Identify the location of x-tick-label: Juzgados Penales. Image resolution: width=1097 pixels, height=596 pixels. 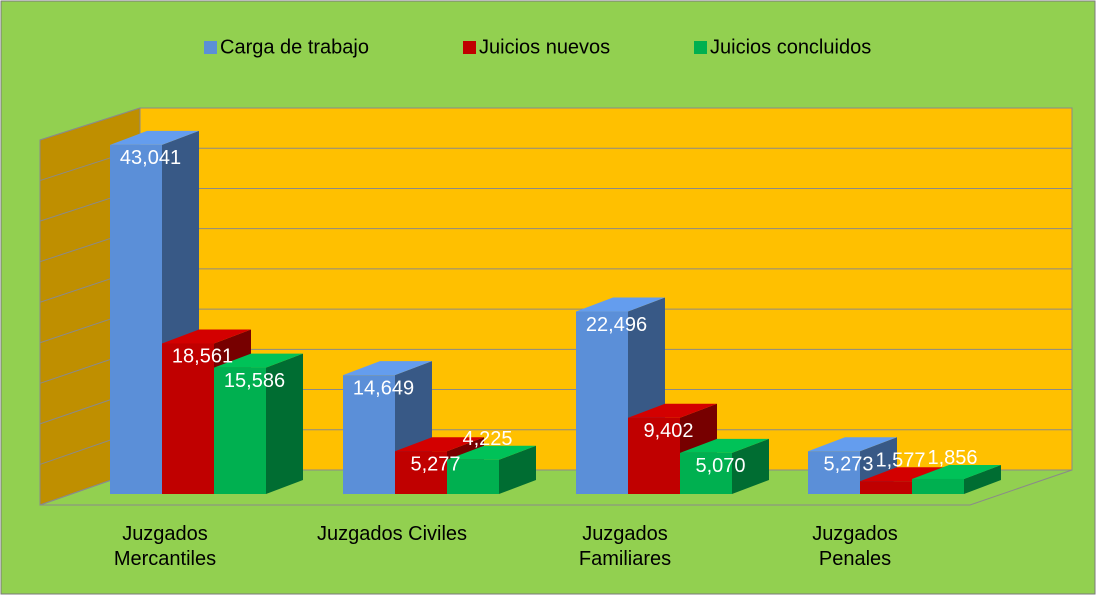
(855, 546).